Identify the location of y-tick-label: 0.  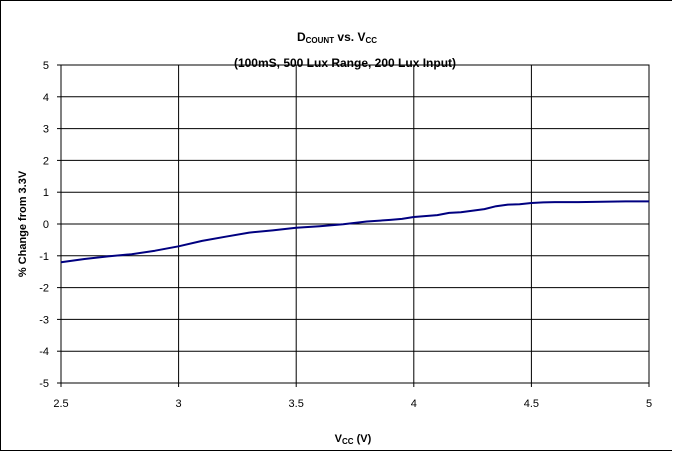
(46, 225).